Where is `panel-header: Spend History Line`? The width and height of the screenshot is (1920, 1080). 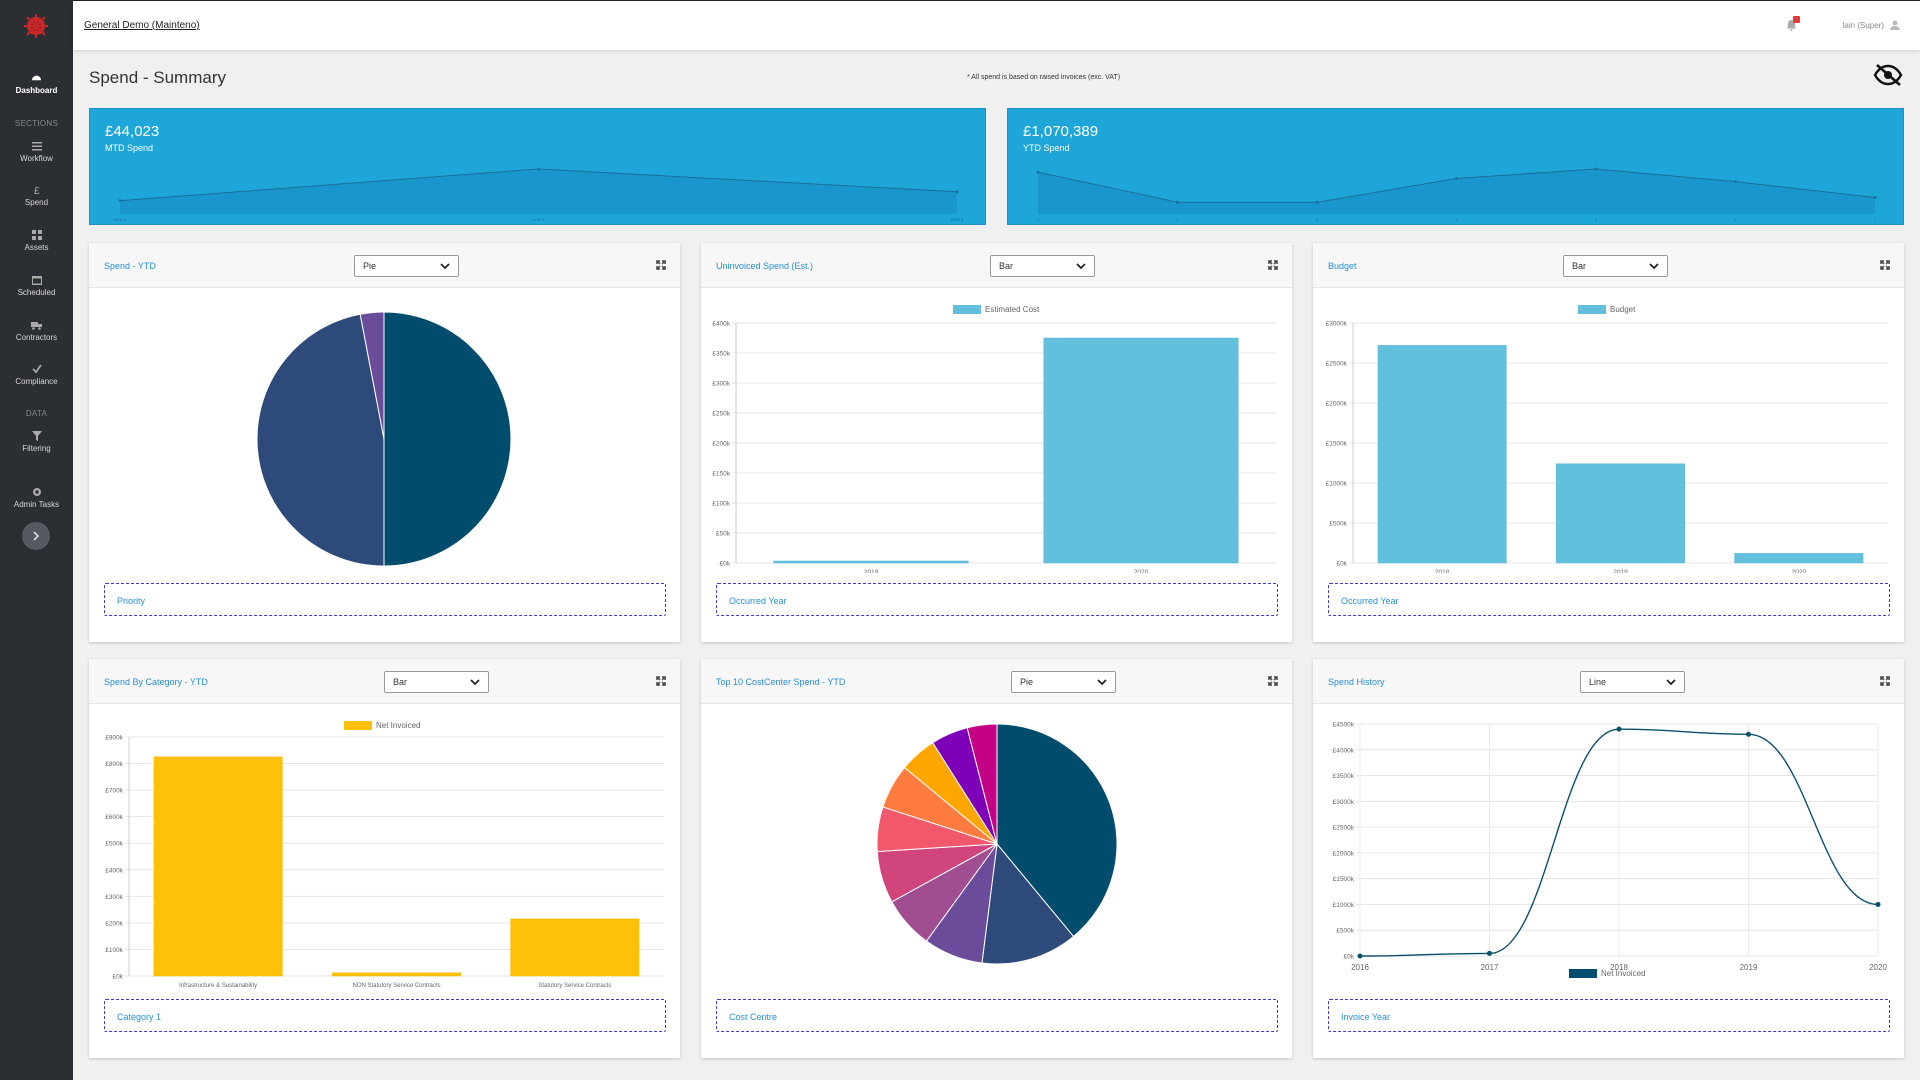
panel-header: Spend History Line is located at coordinates (1608, 681).